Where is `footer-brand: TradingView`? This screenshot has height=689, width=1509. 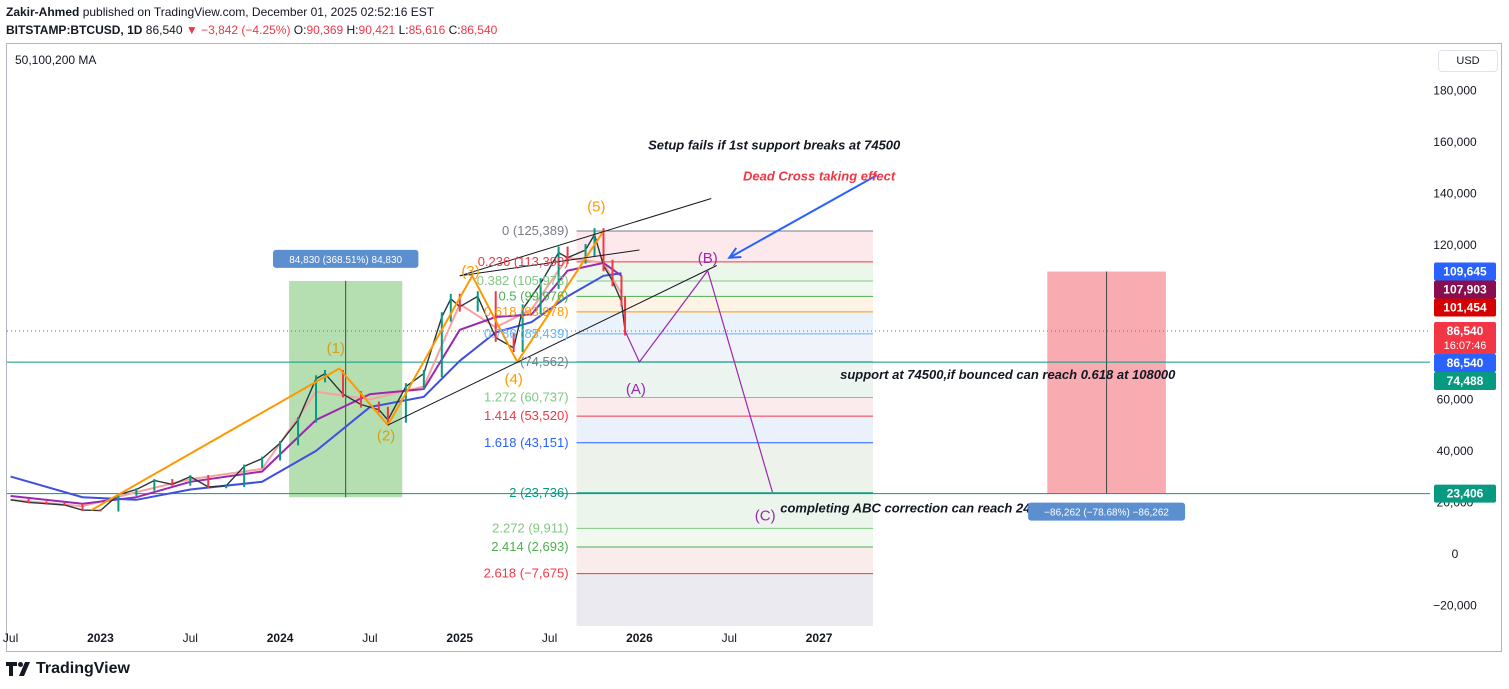
footer-brand: TradingView is located at coordinates (68, 669).